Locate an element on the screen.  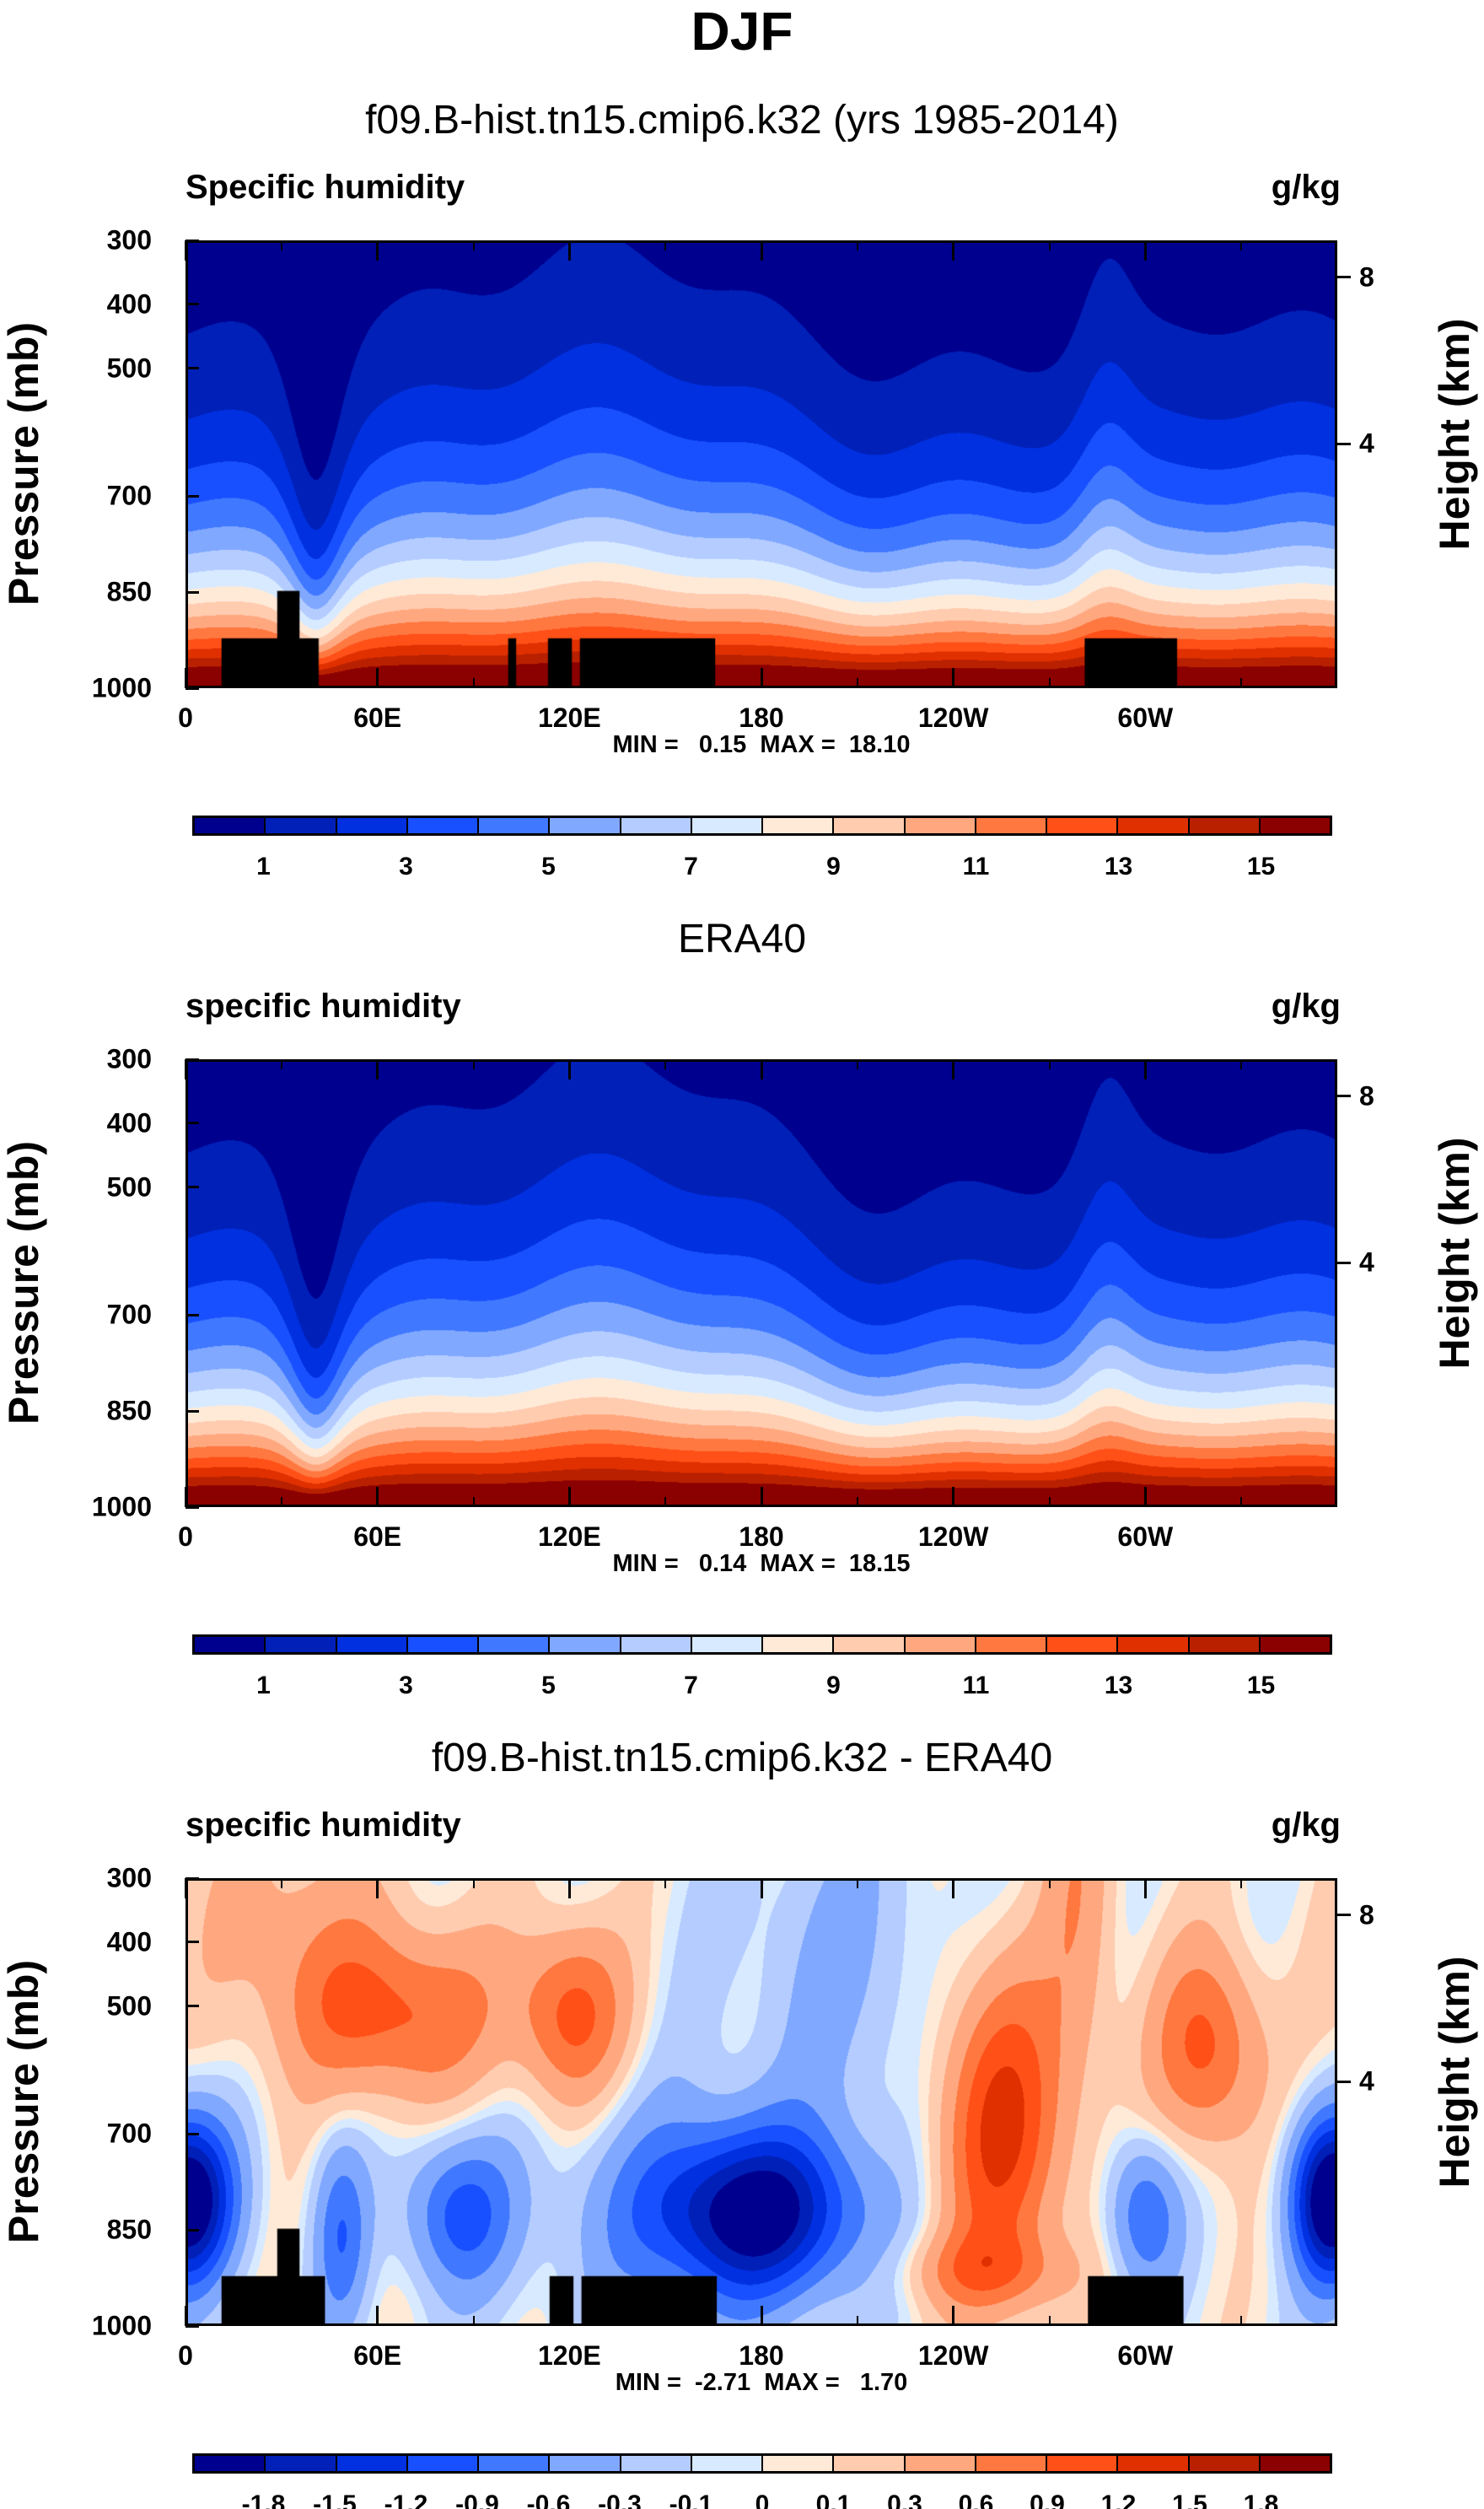
colorbar-label: 9 is located at coordinates (833, 1685).